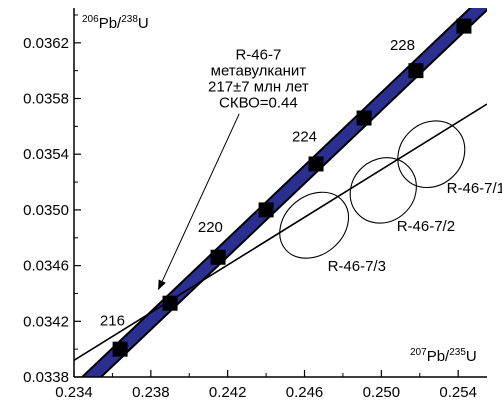 The image size is (502, 406). I want to click on y-tick-label: 0.0350, so click(46, 210).